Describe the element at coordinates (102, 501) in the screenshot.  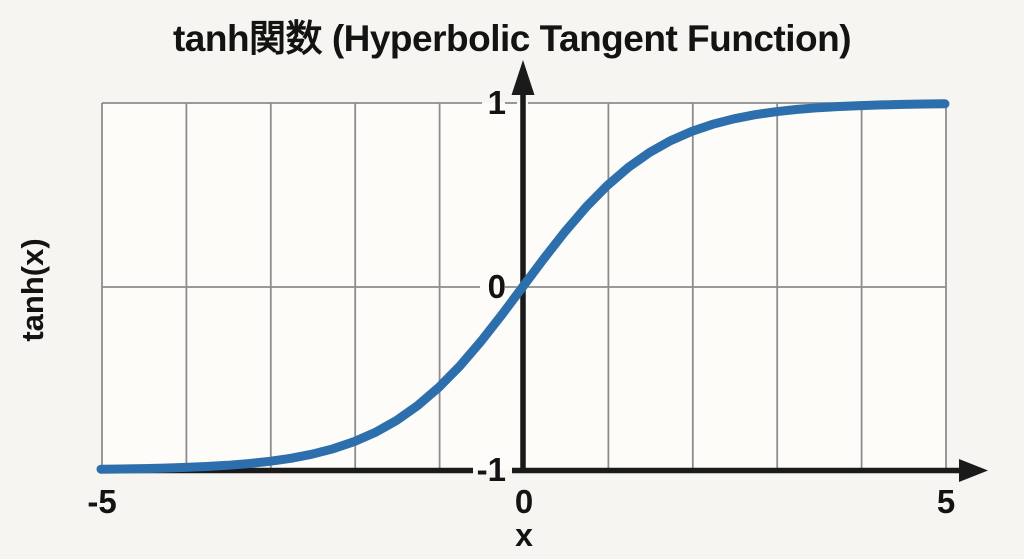
I see `x-tick-minus-5: -5` at that location.